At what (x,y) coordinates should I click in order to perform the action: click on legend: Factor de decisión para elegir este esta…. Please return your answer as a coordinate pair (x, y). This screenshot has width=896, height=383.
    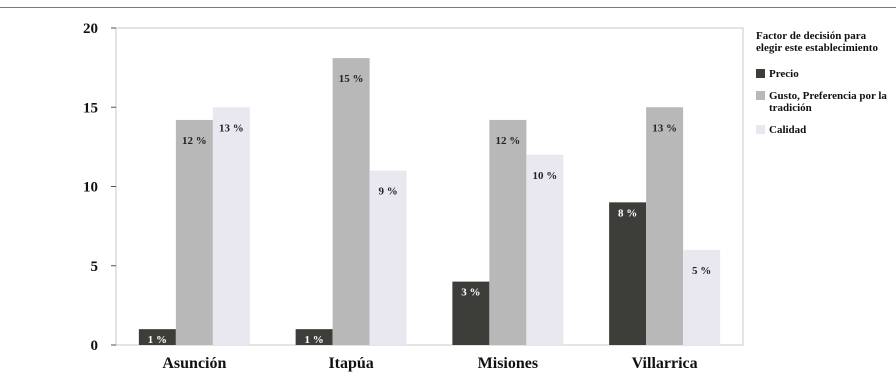
    Looking at the image, I should click on (825, 88).